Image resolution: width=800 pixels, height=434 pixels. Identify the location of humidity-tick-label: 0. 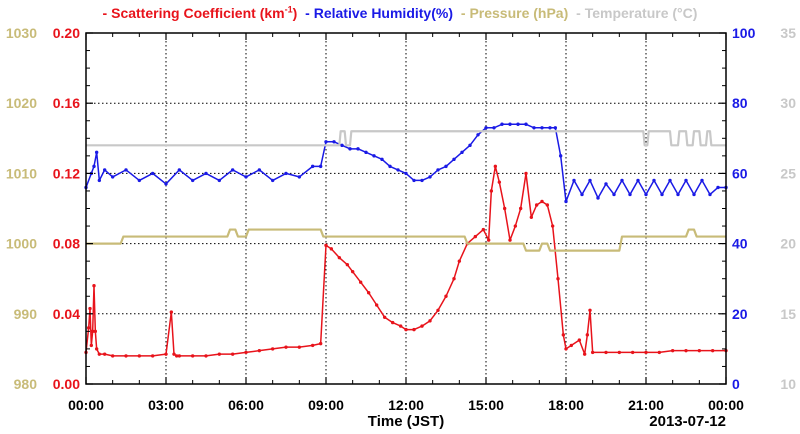
(736, 384).